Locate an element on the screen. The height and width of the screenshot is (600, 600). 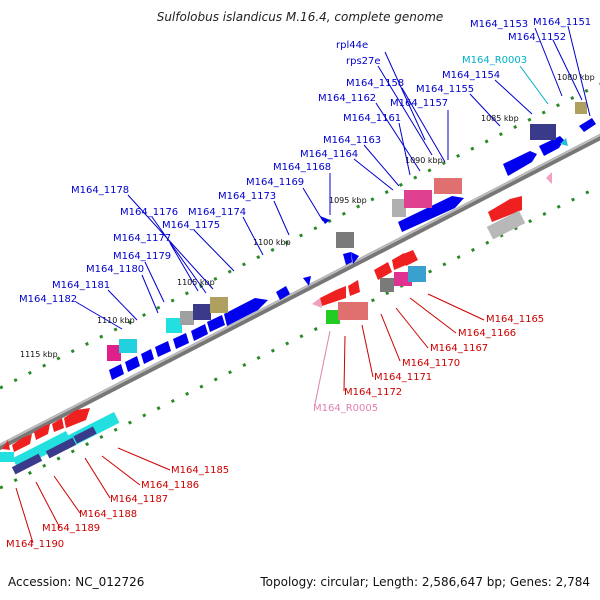
gene-label: M164_1178 is located at coordinates (100, 190).